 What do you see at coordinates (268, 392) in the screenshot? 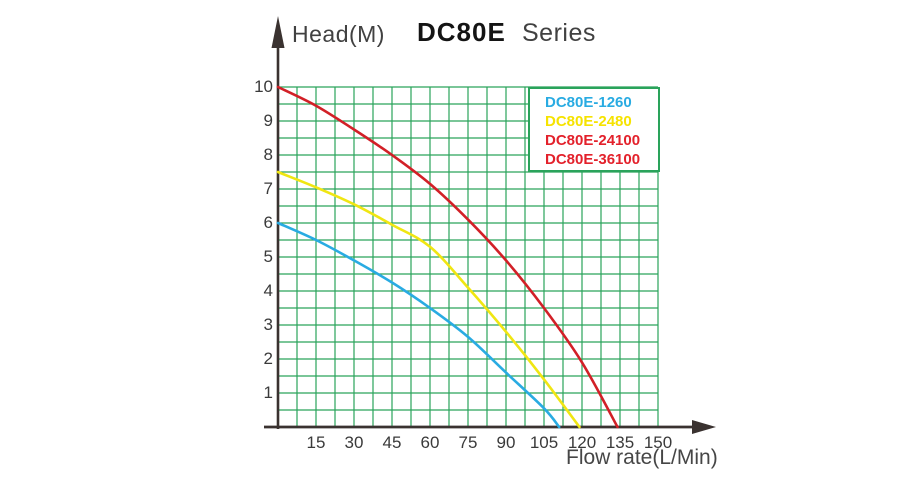
I see `y-tick-label: 1` at bounding box center [268, 392].